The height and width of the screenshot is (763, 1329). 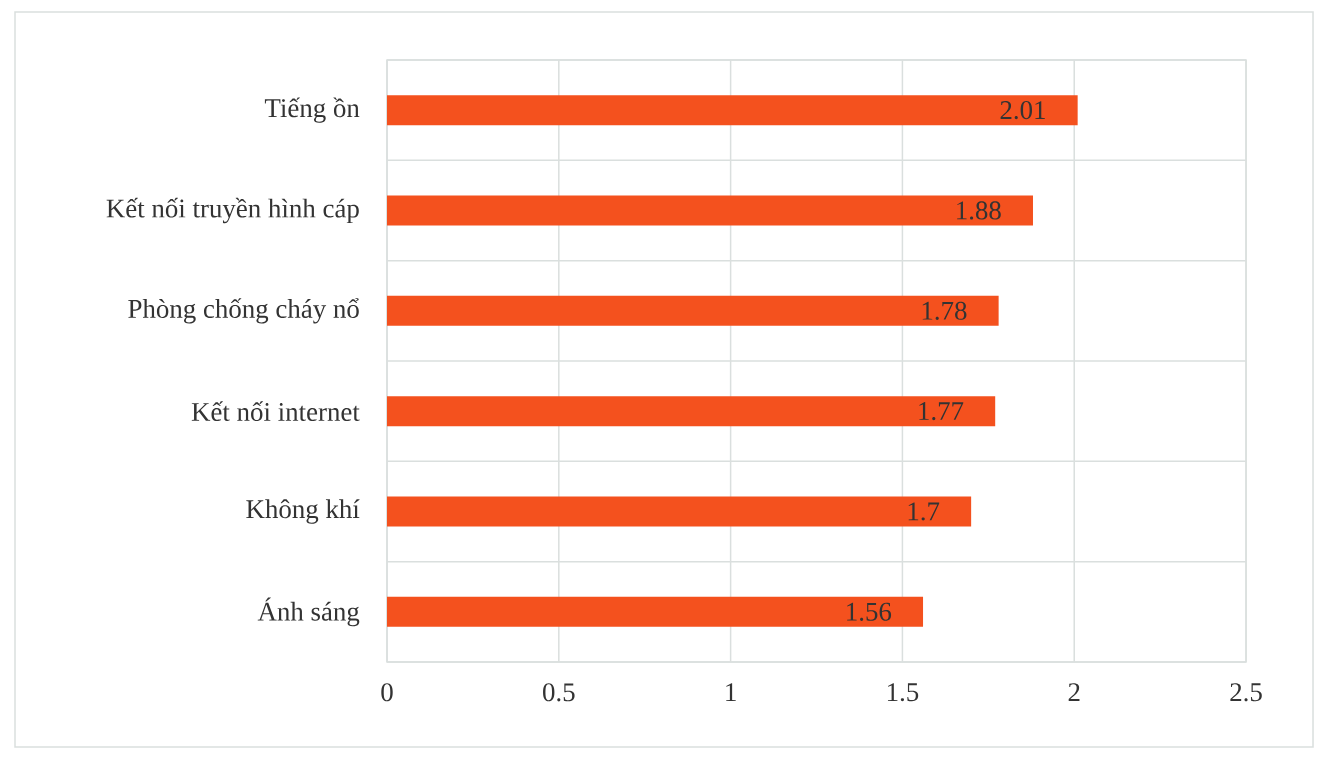 I want to click on data-label: 1.88, so click(x=979, y=210).